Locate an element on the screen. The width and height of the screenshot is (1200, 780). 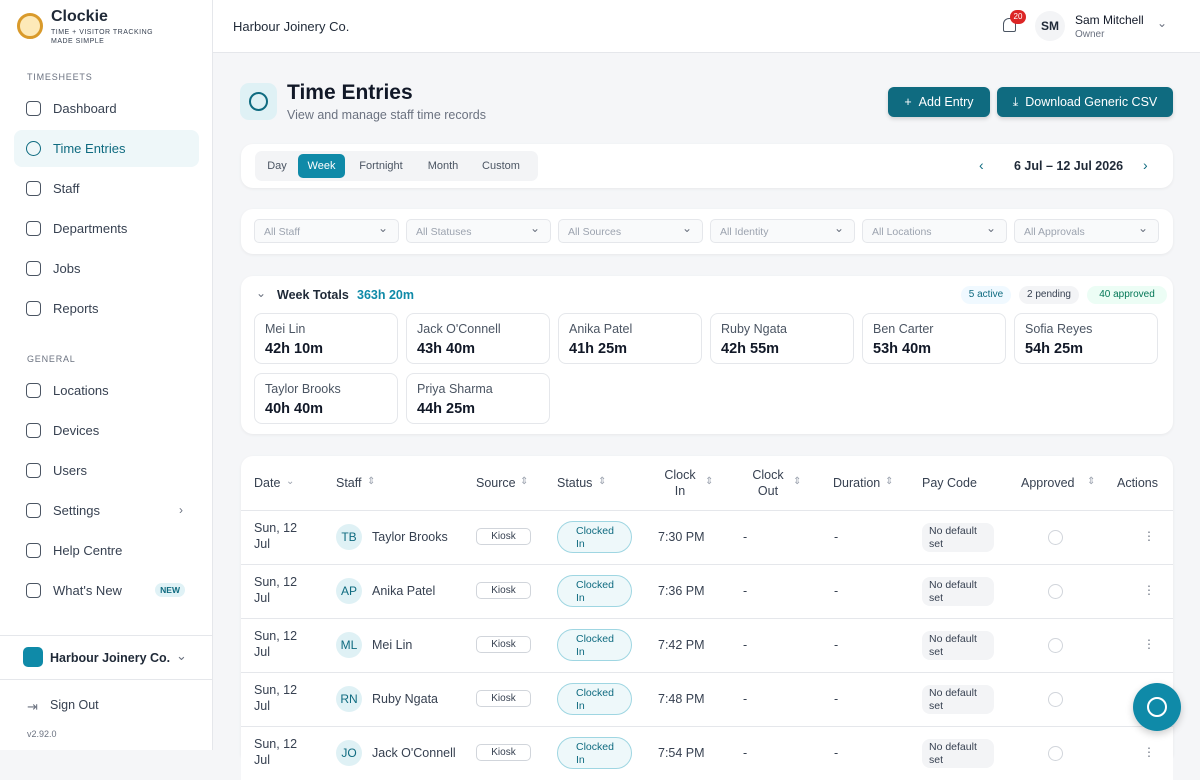
status-badge: 2 pending is located at coordinates (1049, 295).